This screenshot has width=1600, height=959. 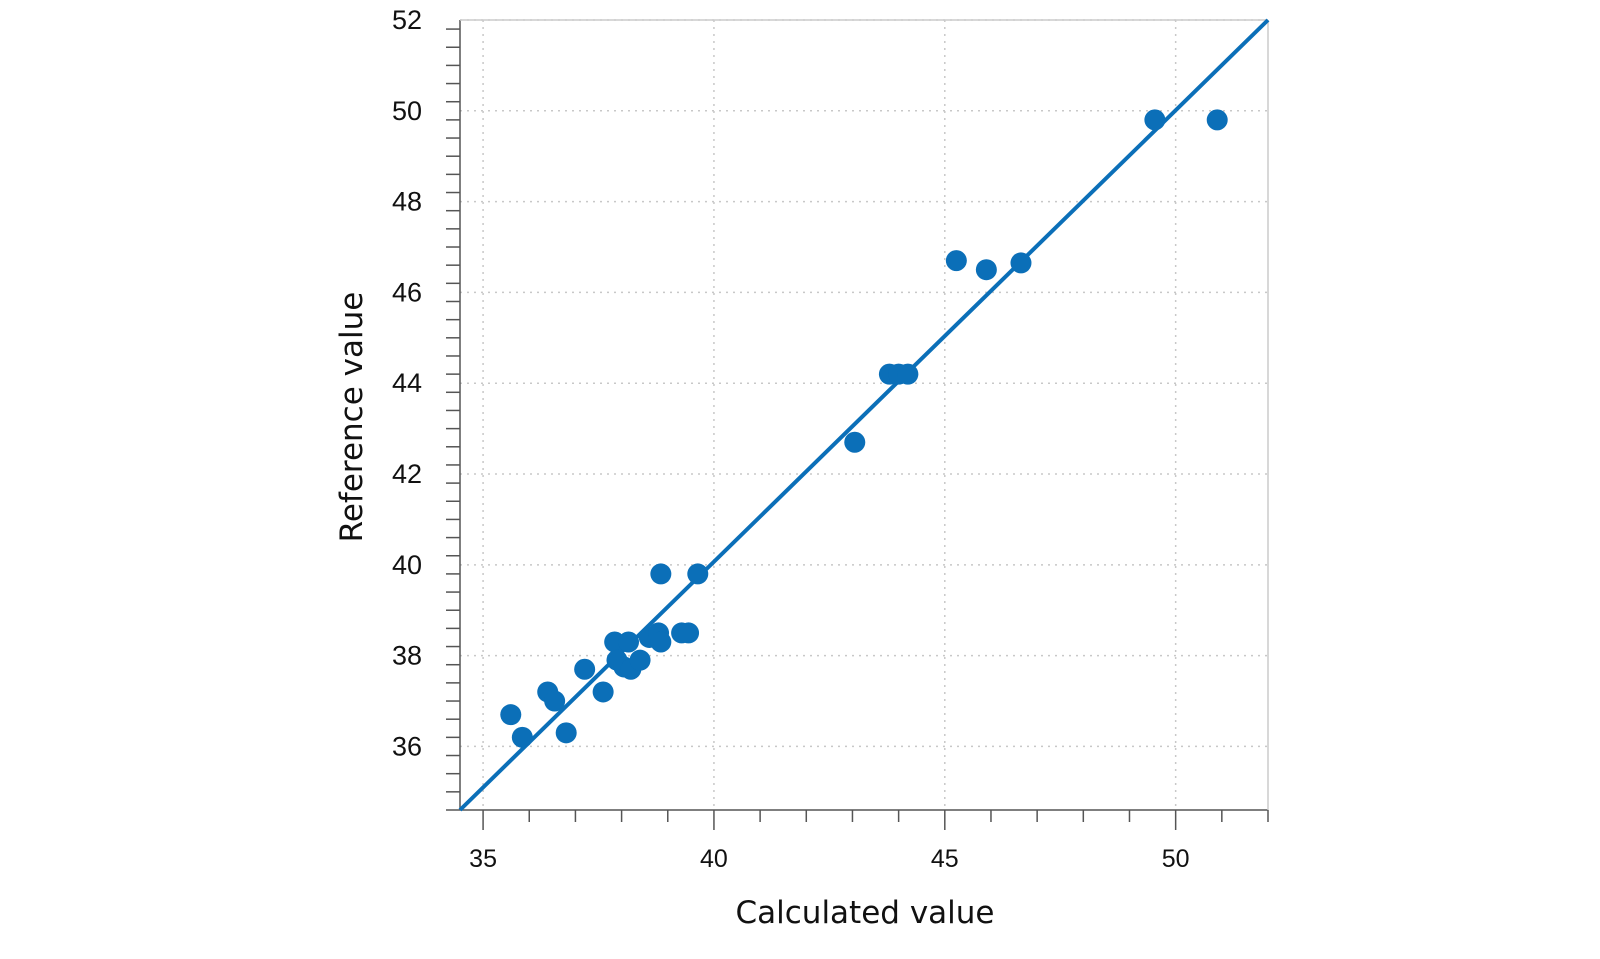 I want to click on y-tick-label: 42, so click(x=407, y=474).